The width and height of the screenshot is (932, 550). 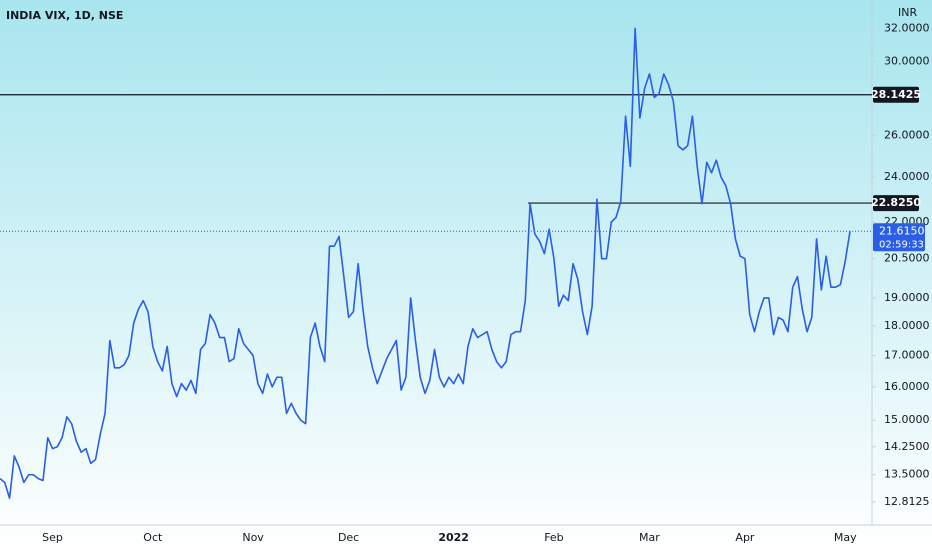 What do you see at coordinates (153, 537) in the screenshot?
I see `x-tick-label: Oct` at bounding box center [153, 537].